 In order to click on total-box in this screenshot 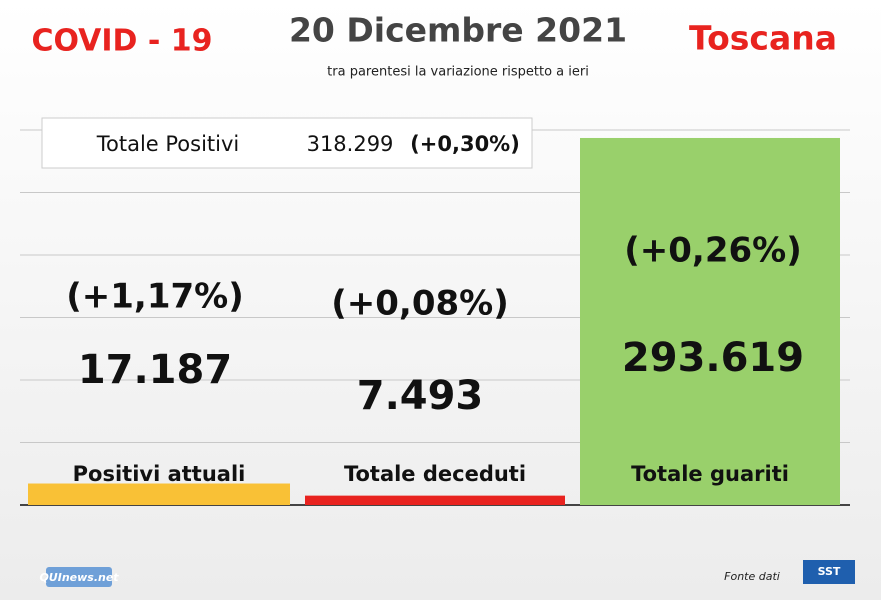, I will do `click(287, 143)`.